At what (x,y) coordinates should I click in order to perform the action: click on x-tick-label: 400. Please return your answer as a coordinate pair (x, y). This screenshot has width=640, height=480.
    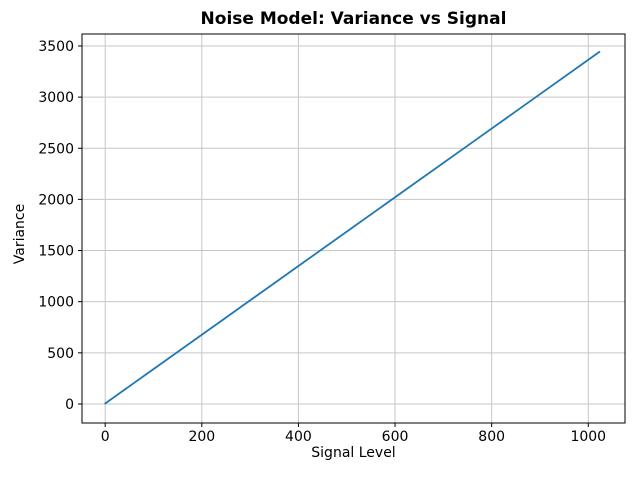
    Looking at the image, I should click on (298, 437).